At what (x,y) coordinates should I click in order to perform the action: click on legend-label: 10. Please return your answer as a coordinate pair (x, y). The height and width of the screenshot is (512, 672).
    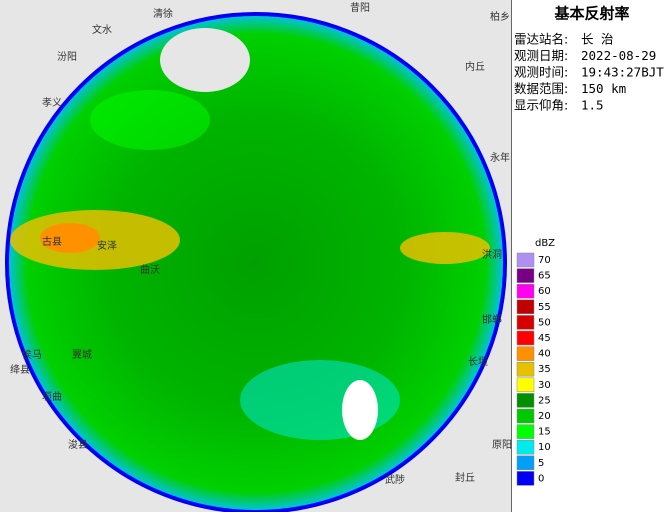
    Looking at the image, I should click on (544, 447).